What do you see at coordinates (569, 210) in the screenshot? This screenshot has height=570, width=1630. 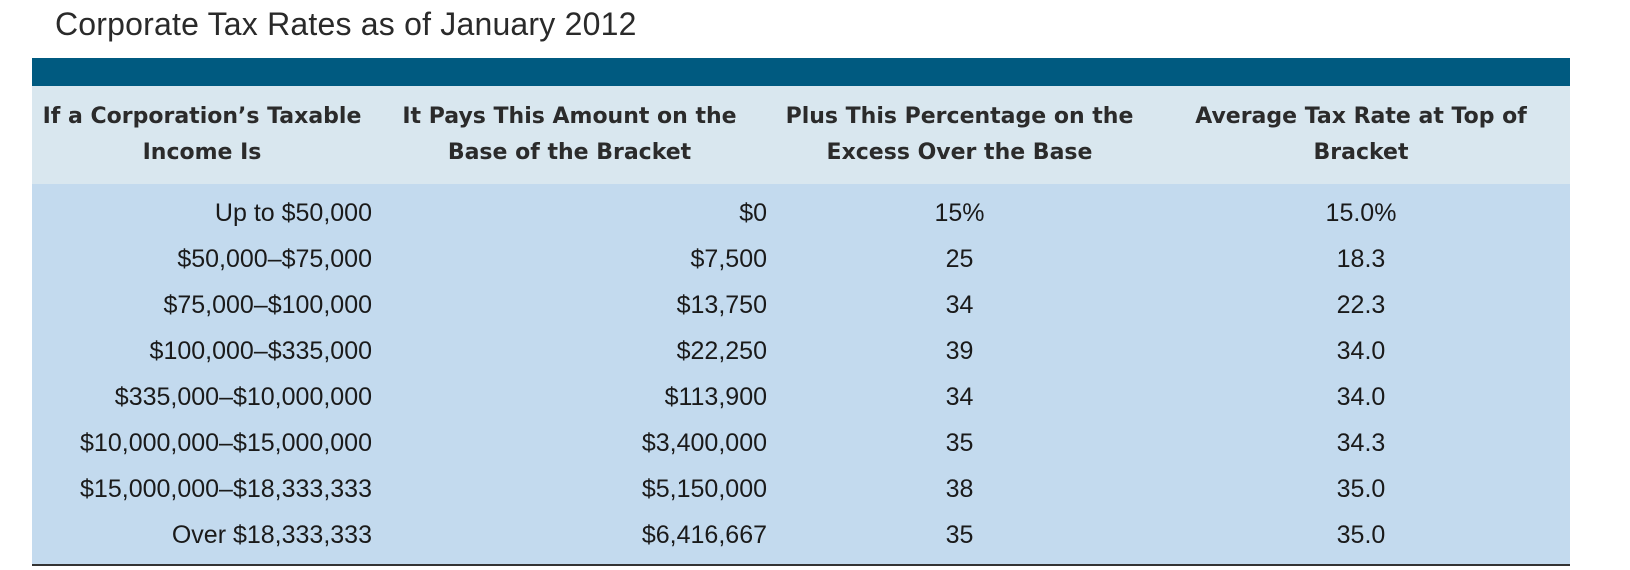 I see `cell-base: $0` at bounding box center [569, 210].